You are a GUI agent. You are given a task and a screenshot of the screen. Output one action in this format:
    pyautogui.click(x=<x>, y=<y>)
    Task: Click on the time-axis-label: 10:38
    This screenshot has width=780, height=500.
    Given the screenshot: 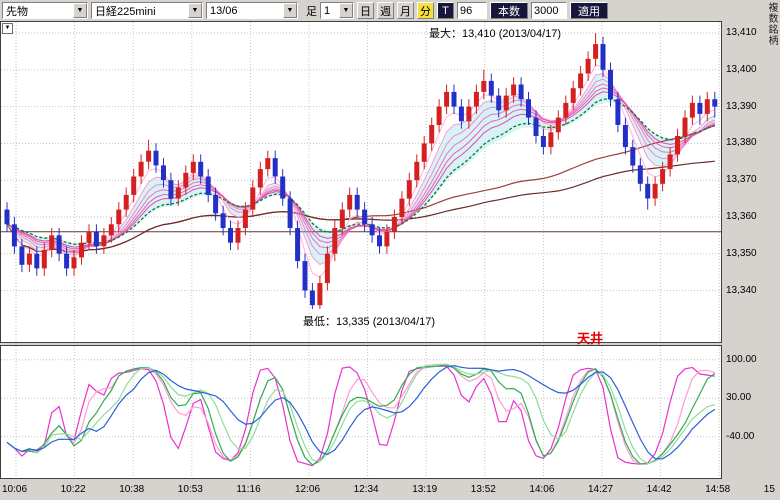 What is the action you would take?
    pyautogui.click(x=132, y=489)
    